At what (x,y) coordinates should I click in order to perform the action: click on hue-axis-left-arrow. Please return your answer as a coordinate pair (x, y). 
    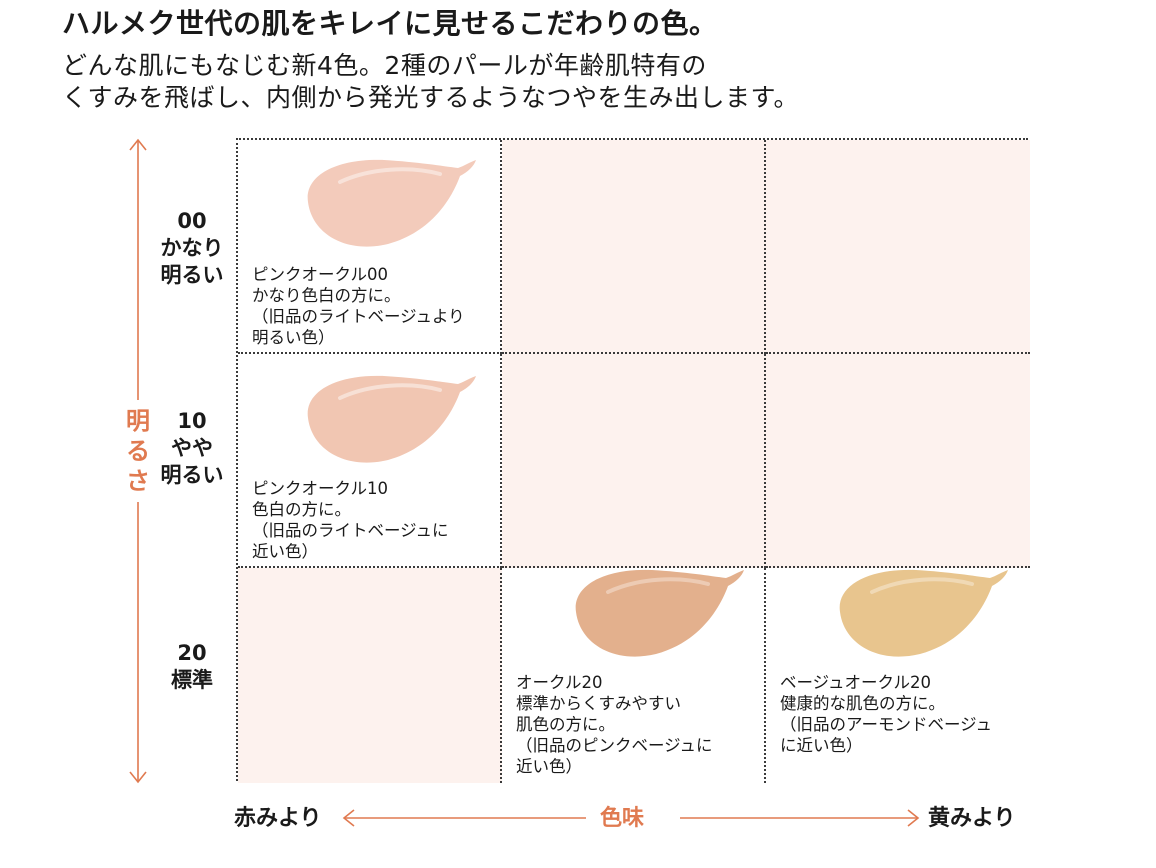
    Looking at the image, I should click on (465, 818).